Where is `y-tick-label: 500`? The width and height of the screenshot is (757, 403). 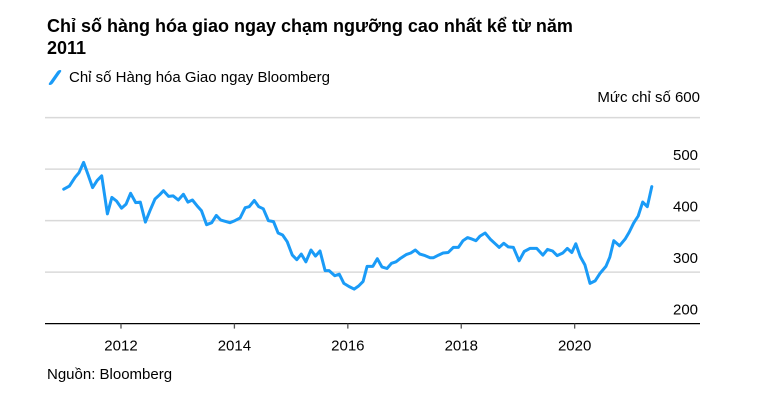 y-tick-label: 500 is located at coordinates (685, 155).